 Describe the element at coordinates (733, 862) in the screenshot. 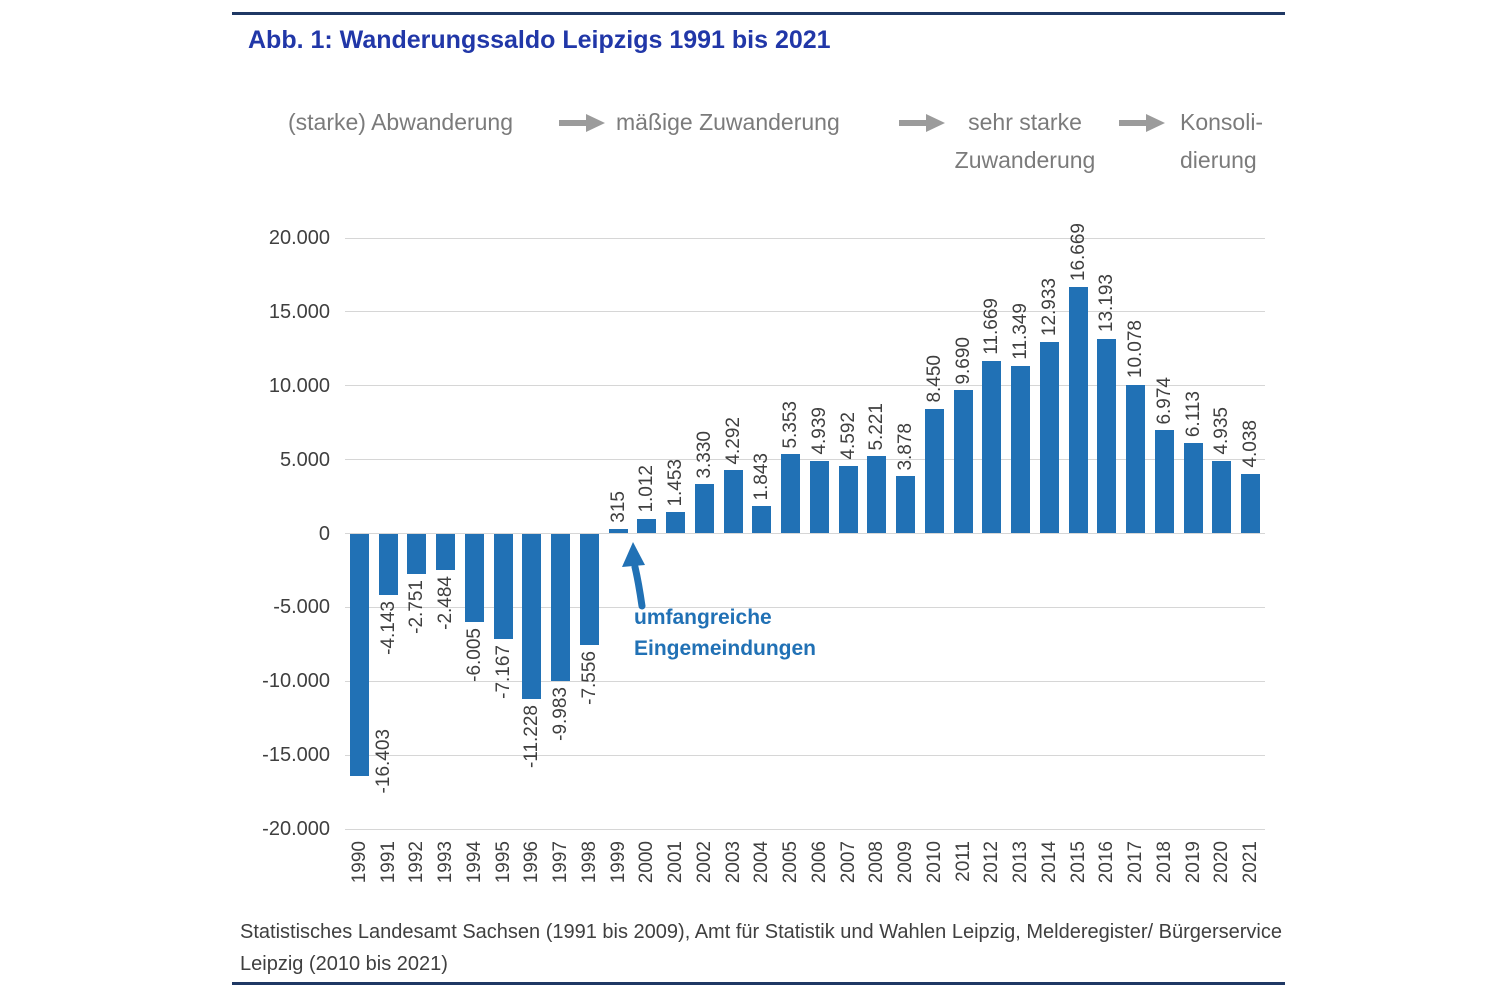

I see `x-axis-tick-label: 2003` at that location.